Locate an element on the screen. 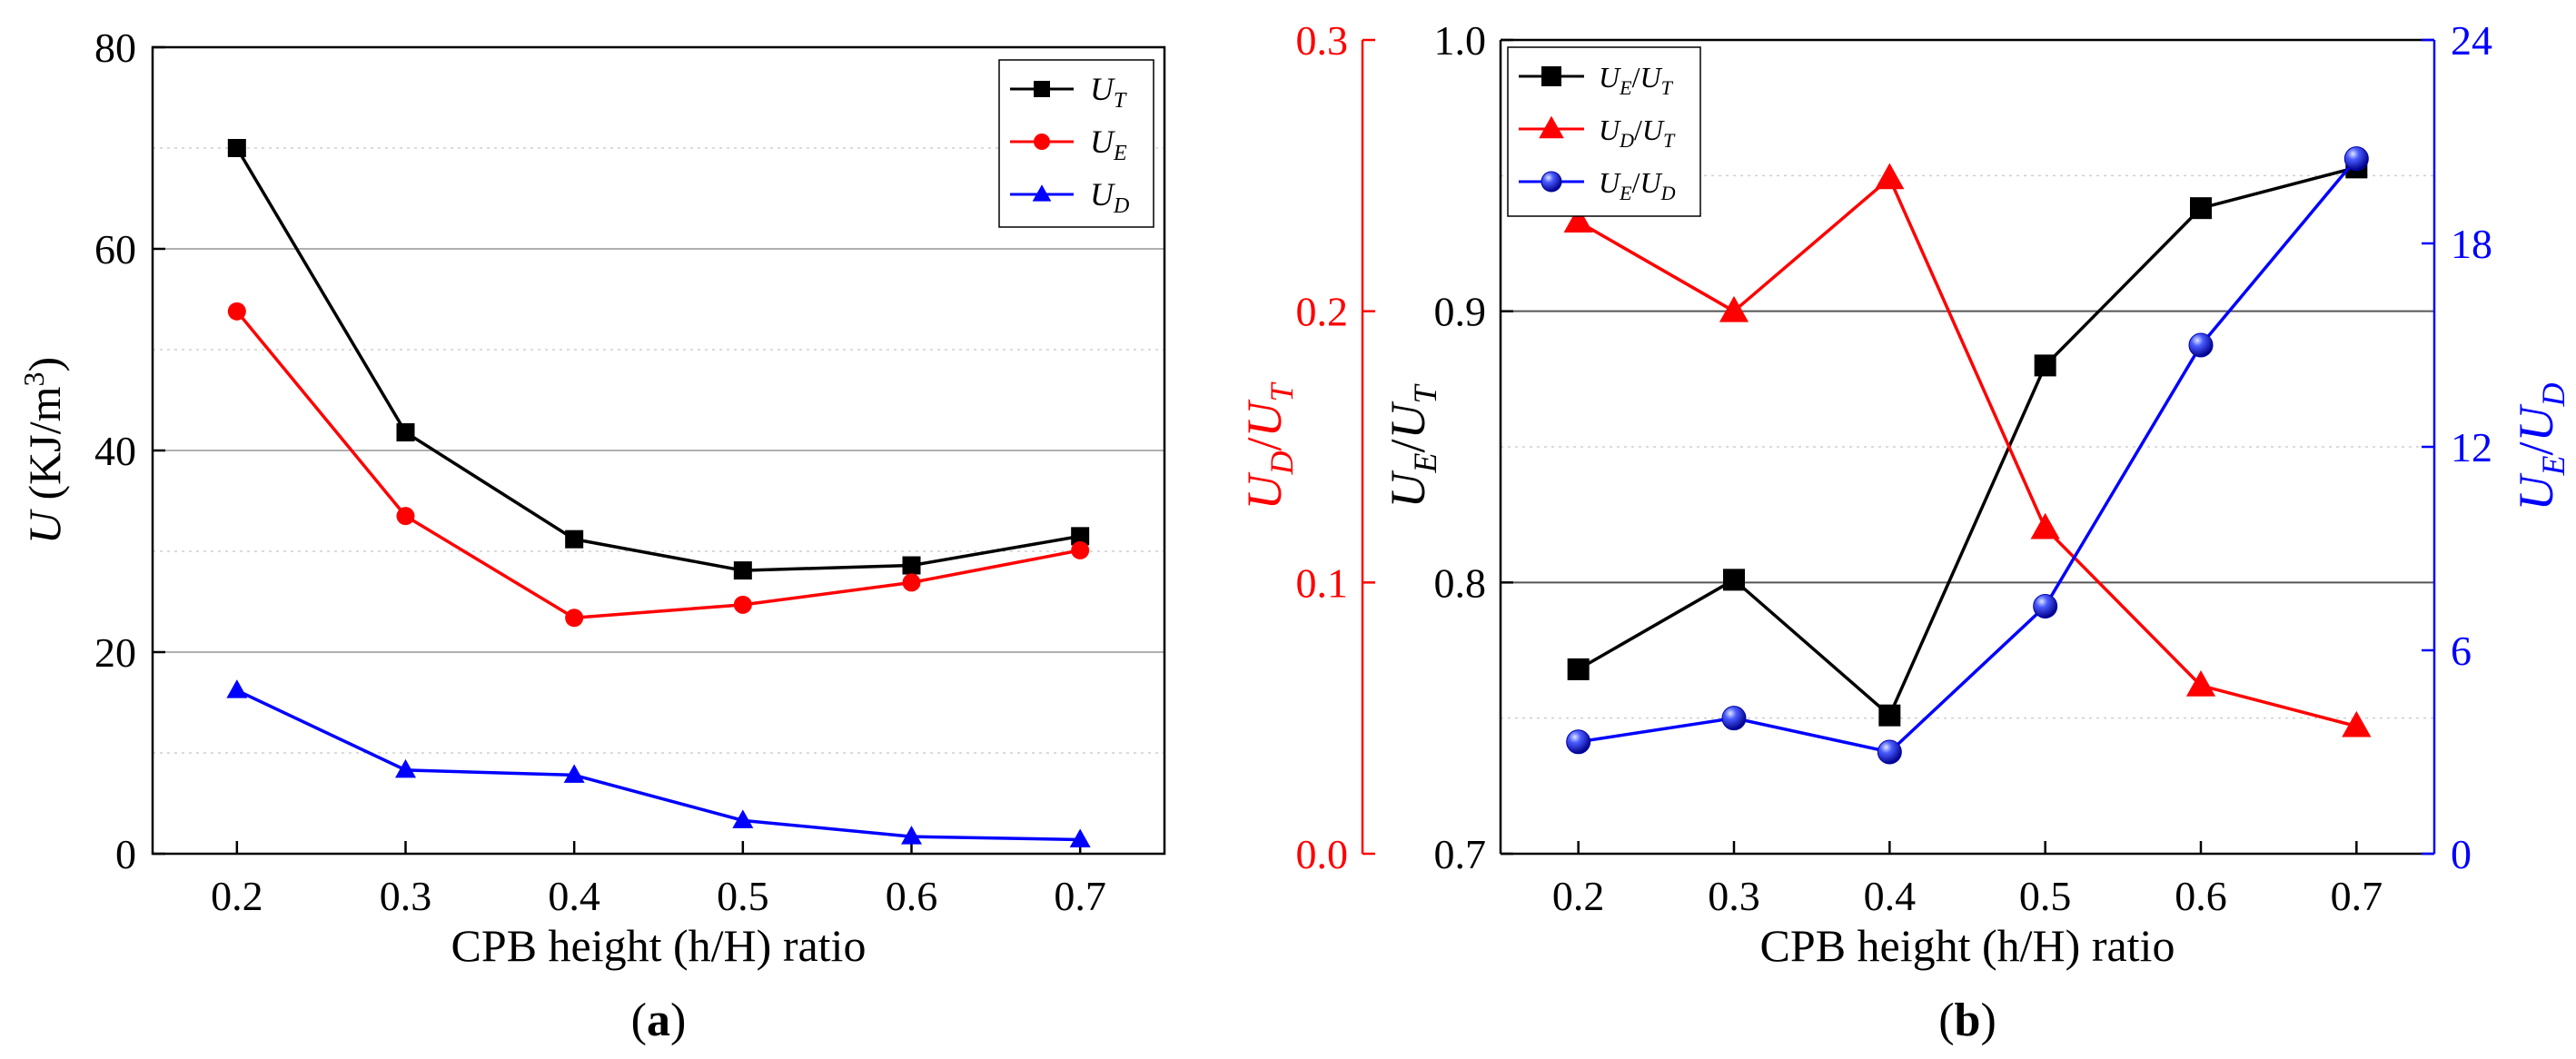 This screenshot has width=2576, height=1059. legend-label: UE​/UD​ is located at coordinates (1637, 185).